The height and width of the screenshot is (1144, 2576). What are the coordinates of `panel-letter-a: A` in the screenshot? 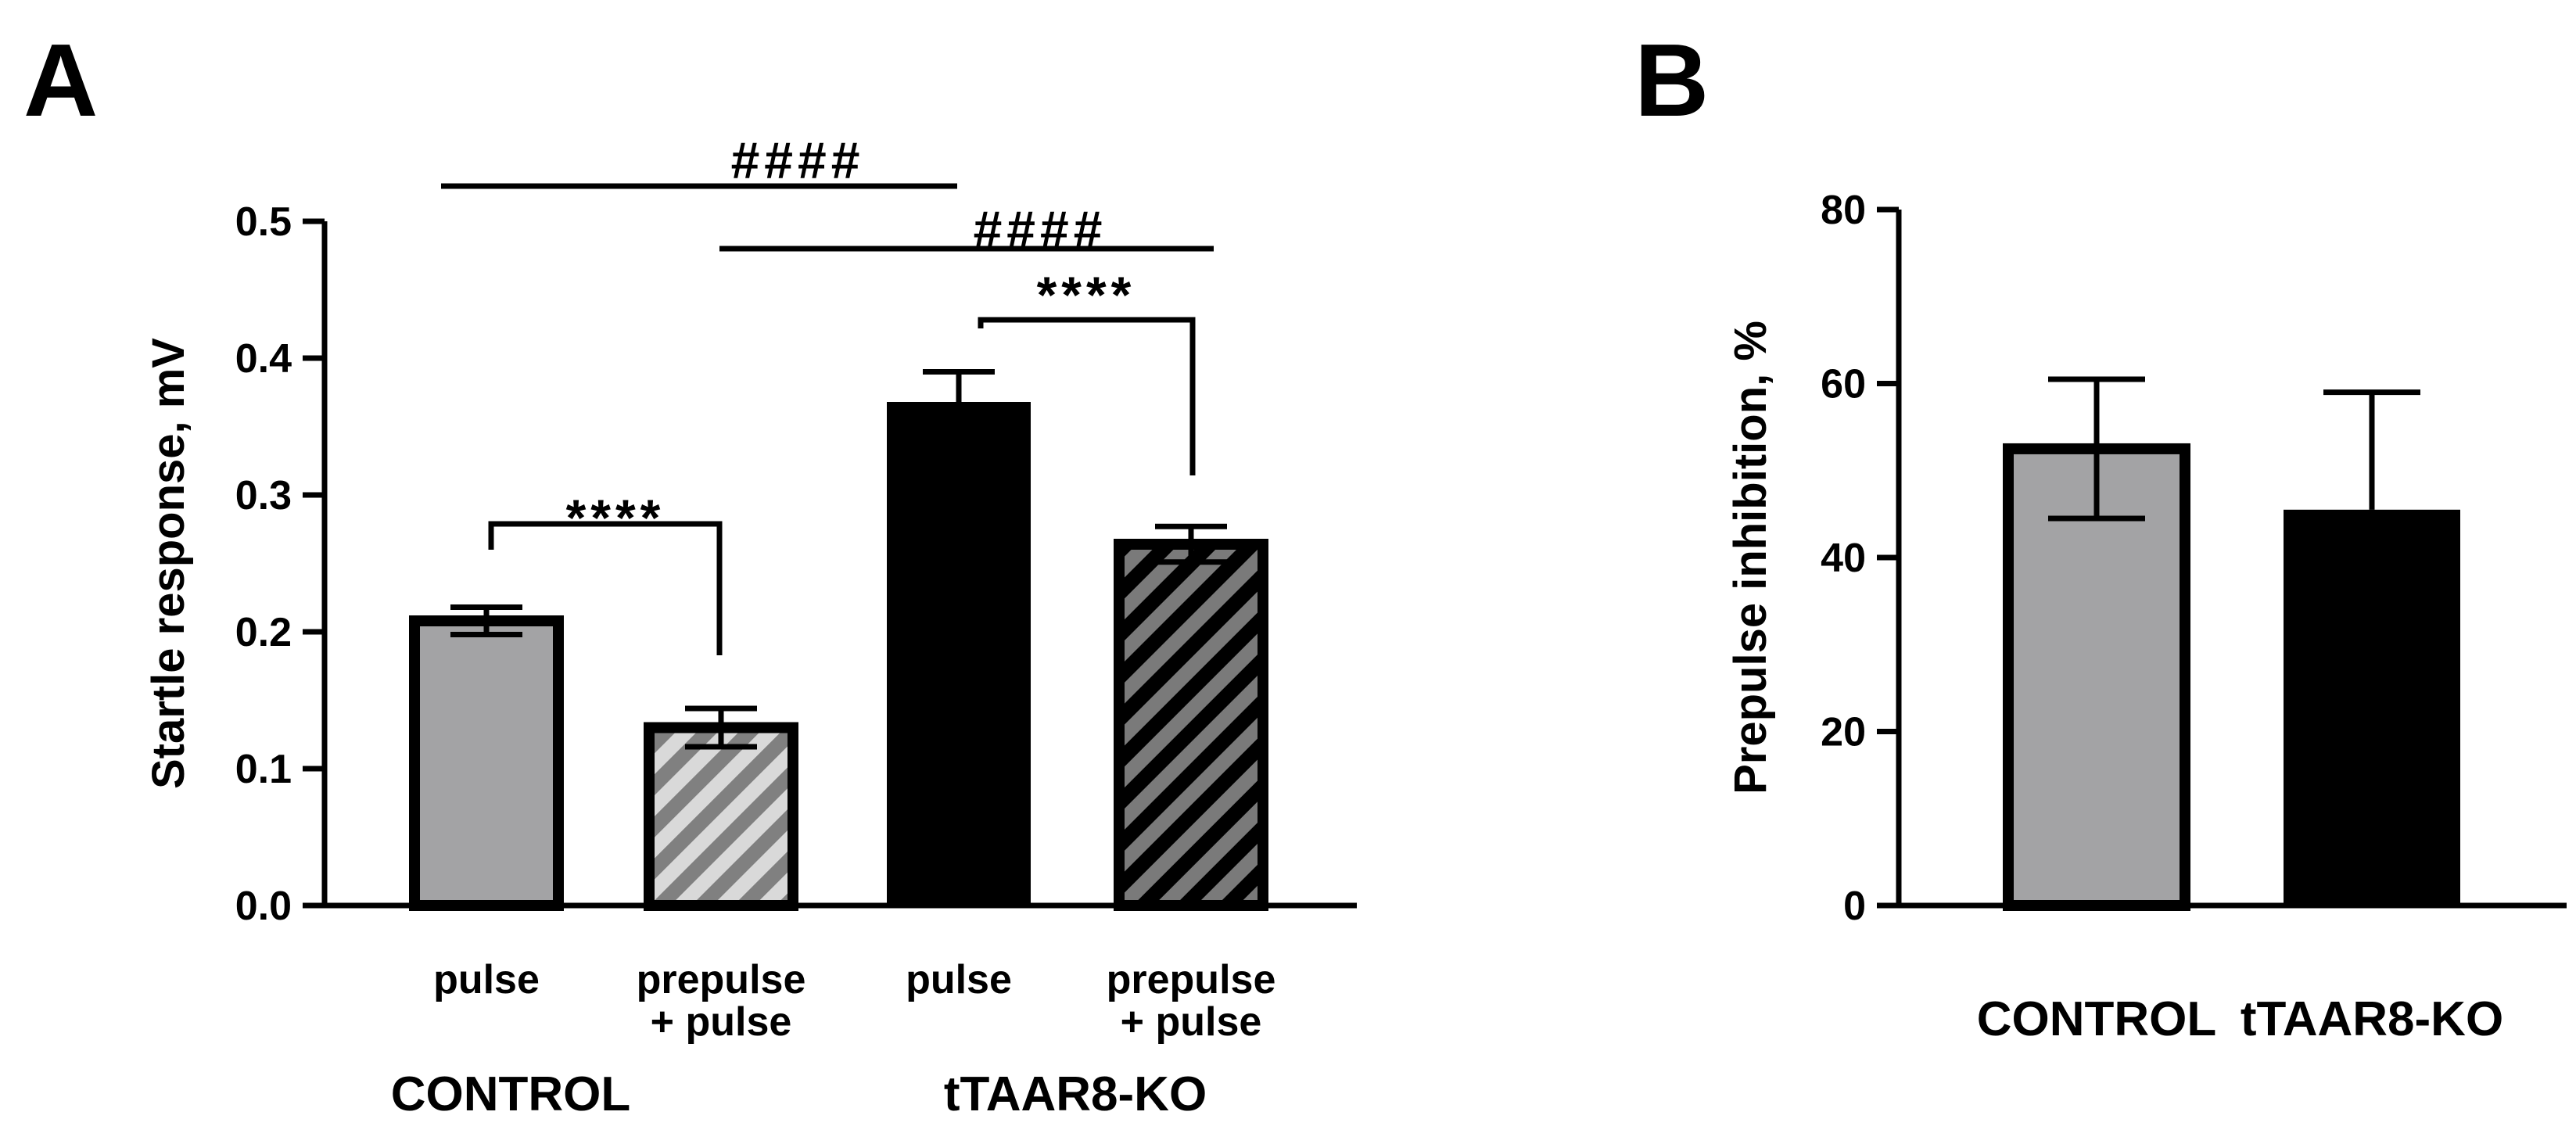 It's located at (60, 80).